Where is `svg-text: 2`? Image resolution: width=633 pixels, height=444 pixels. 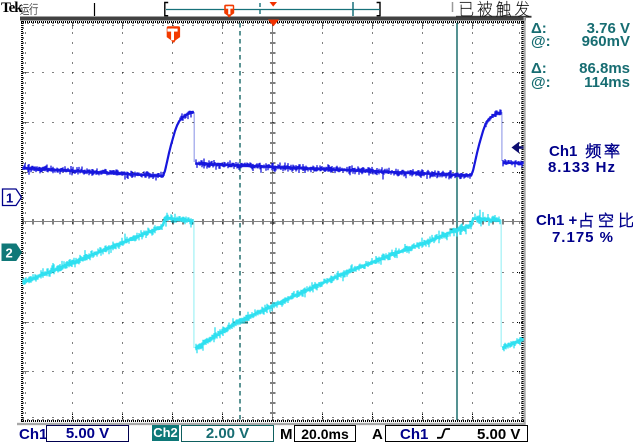
svg-text: 2 is located at coordinates (9, 253).